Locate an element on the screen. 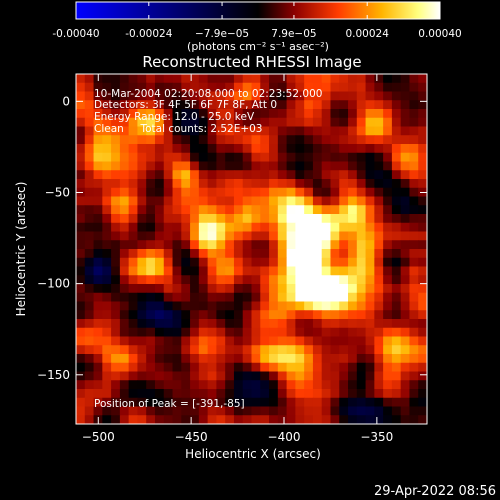 The height and width of the screenshot is (500, 500). annotation-clean-counts: Clean Total counts: 2.52E+03 is located at coordinates (178, 129).